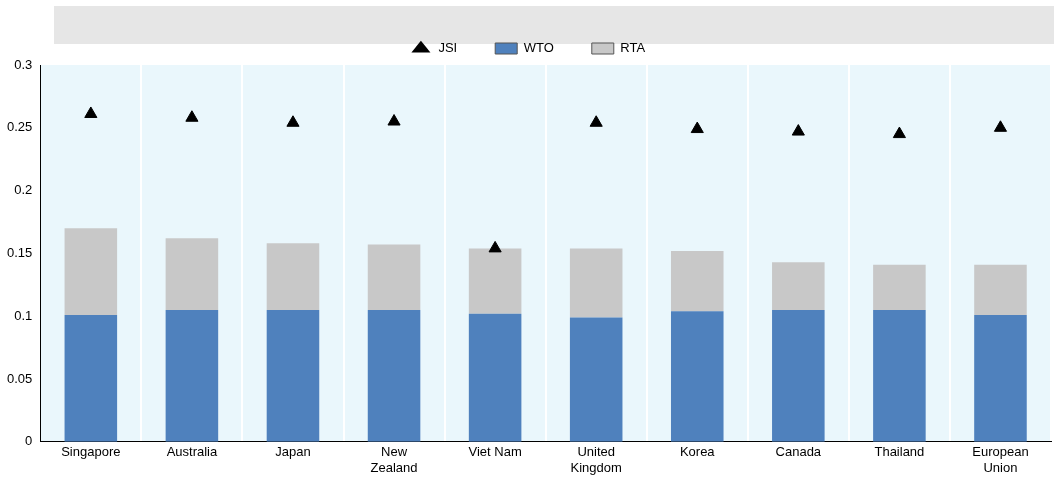 This screenshot has width=1059, height=483. Describe the element at coordinates (192, 452) in the screenshot. I see `x-tick-label: Australia` at that location.